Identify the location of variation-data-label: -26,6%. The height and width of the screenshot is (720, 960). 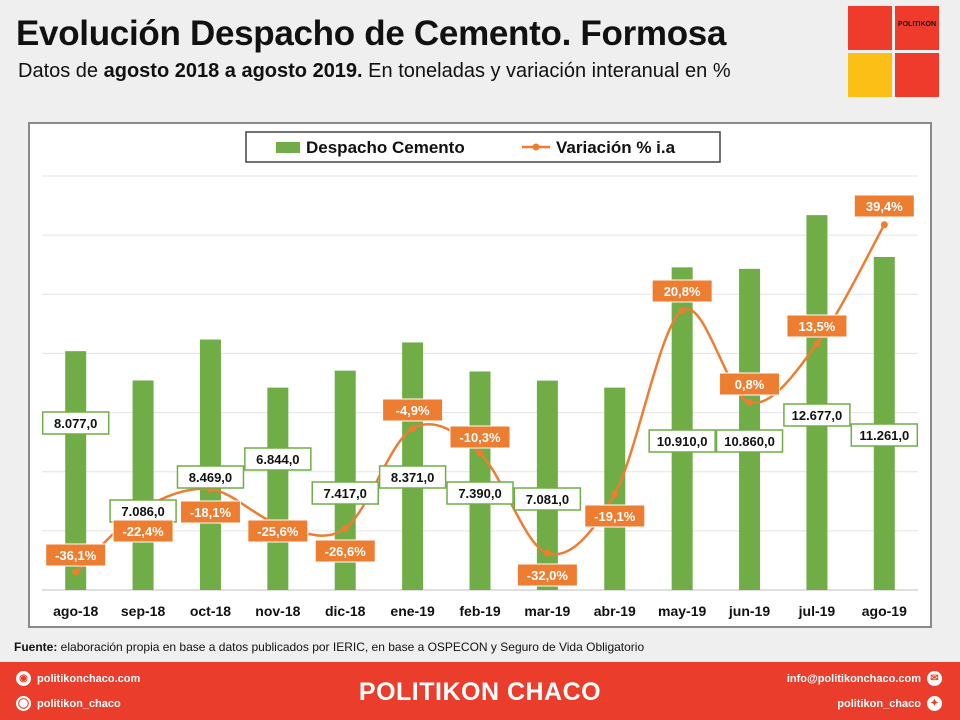
(346, 551).